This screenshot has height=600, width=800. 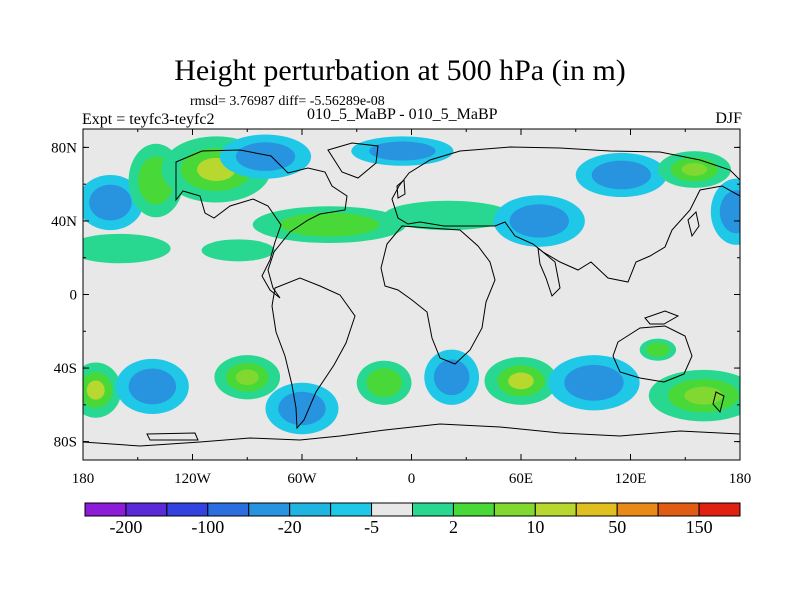 I want to click on colorbar-label: -200, so click(x=125, y=527).